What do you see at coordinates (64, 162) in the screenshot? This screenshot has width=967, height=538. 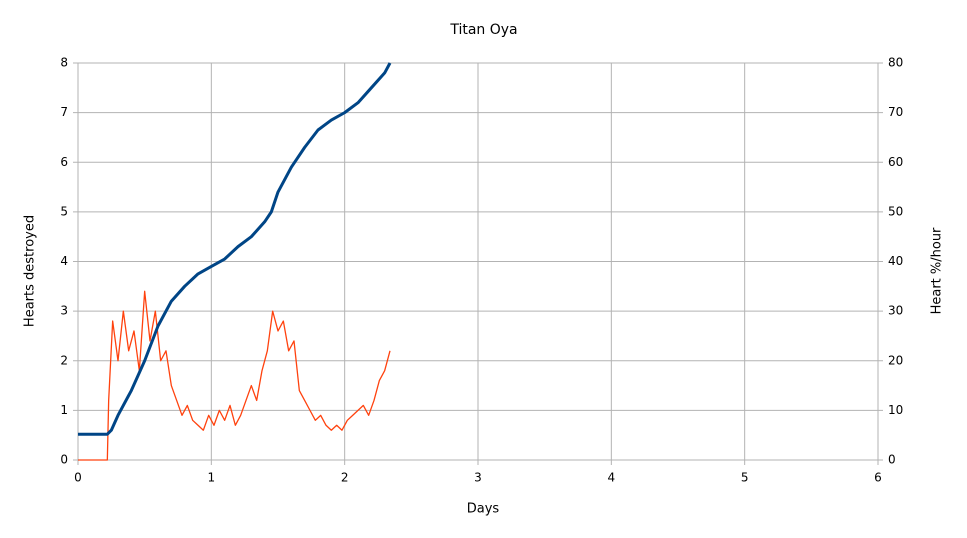 I see `y-tick-label: 6` at bounding box center [64, 162].